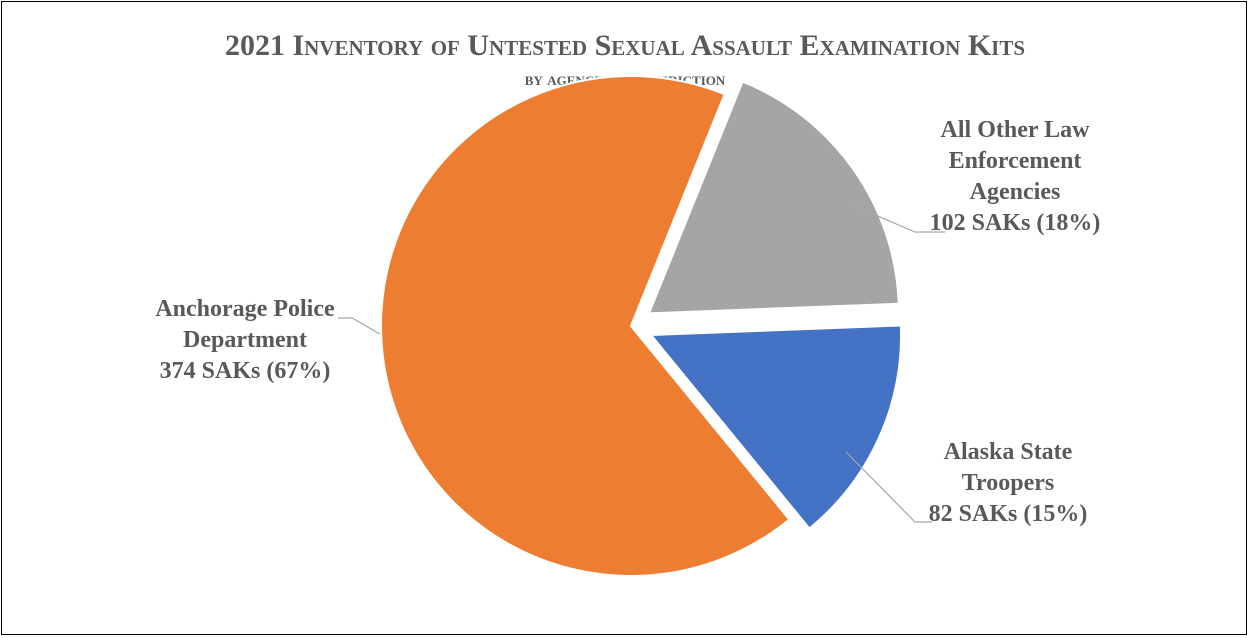 The image size is (1250, 638). Describe the element at coordinates (245, 309) in the screenshot. I see `data-label-line: Anchorage Police` at that location.